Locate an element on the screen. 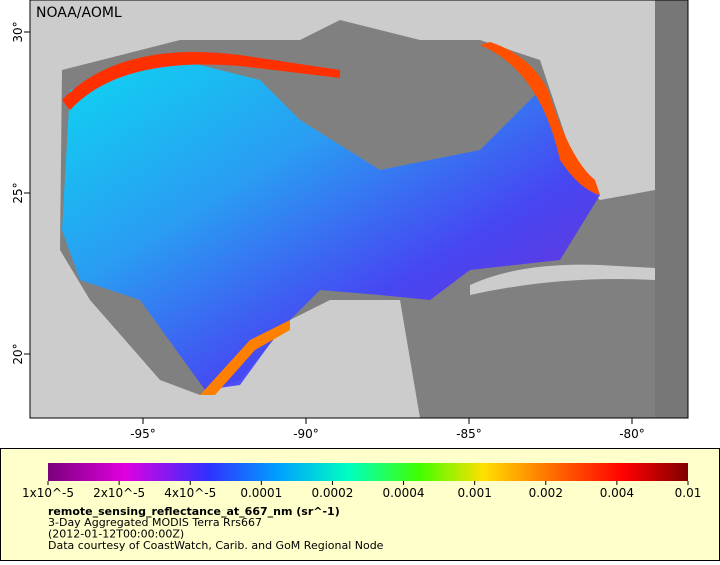 The width and height of the screenshot is (720, 565). scale-label: 0.004 is located at coordinates (617, 493).